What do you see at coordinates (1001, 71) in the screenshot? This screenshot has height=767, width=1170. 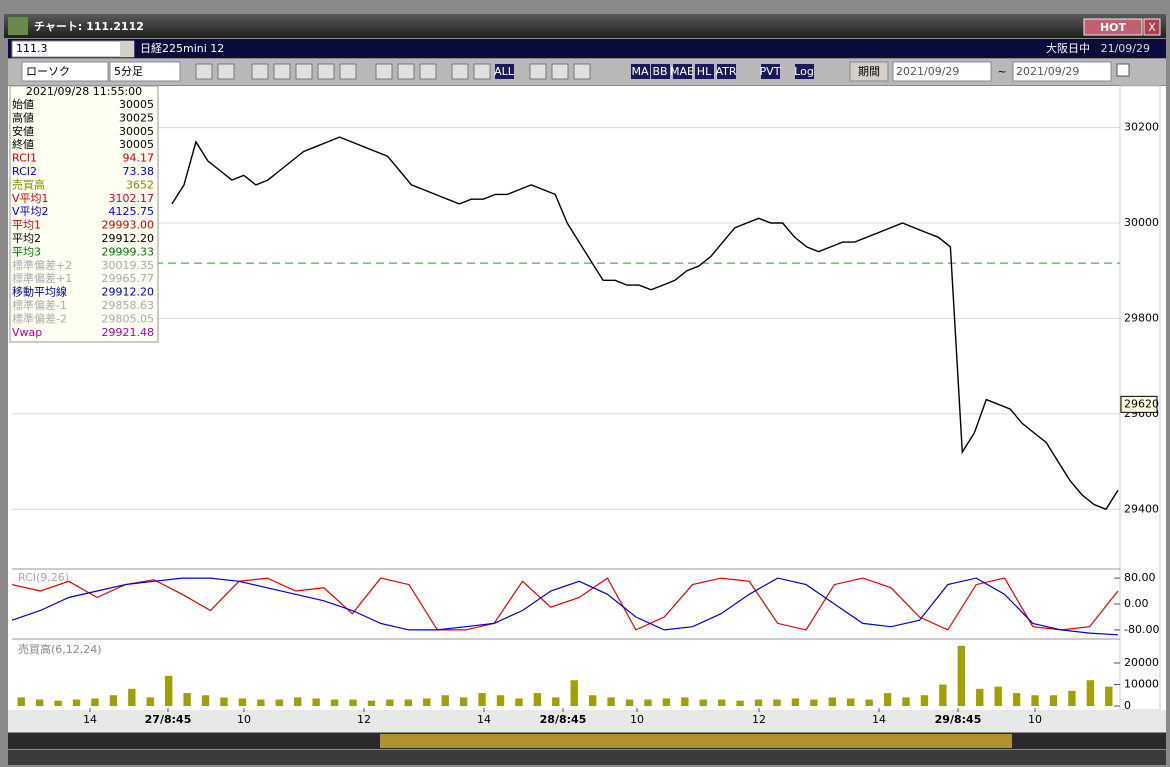 I see `range-sep: ~` at bounding box center [1001, 71].